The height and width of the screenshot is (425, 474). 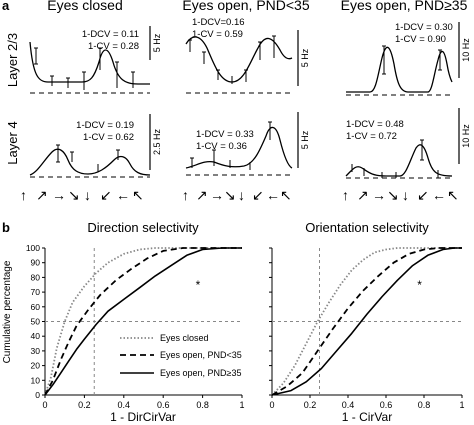 What do you see at coordinates (157, 141) in the screenshot?
I see `scale-label: 2.5 Hz` at bounding box center [157, 141].